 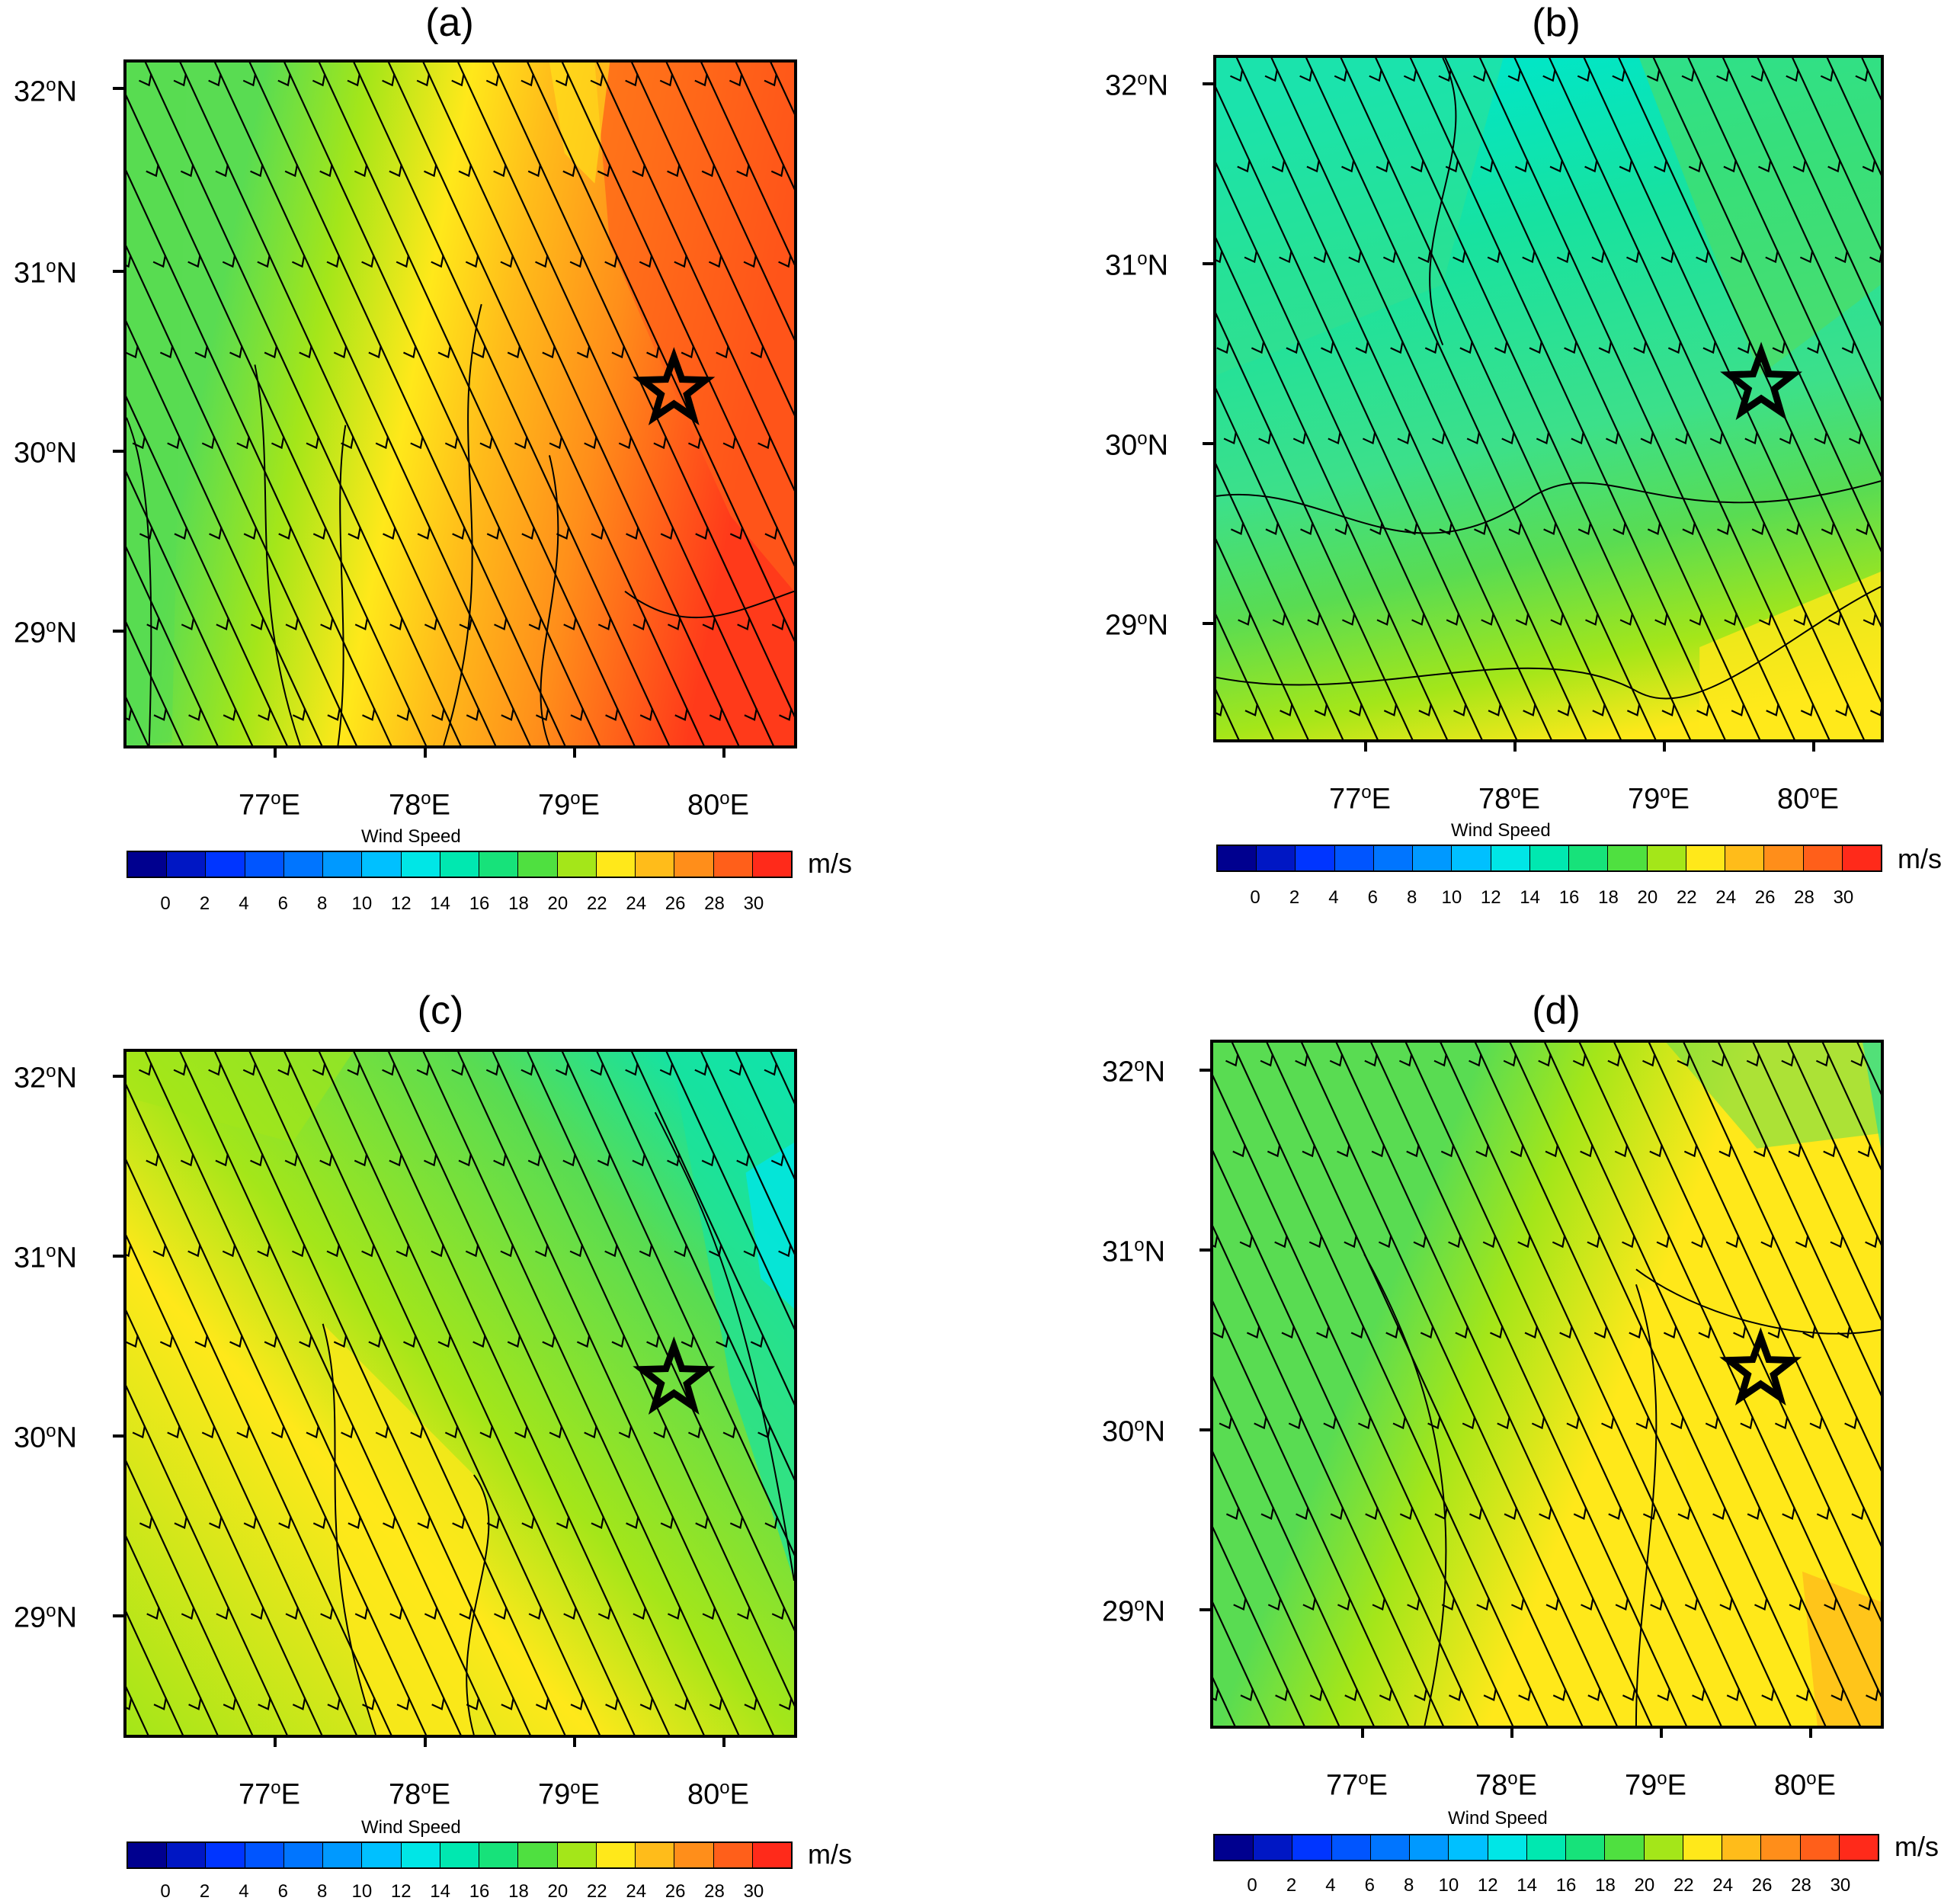 What do you see at coordinates (460, 1393) in the screenshot?
I see `wind-speed-field` at bounding box center [460, 1393].